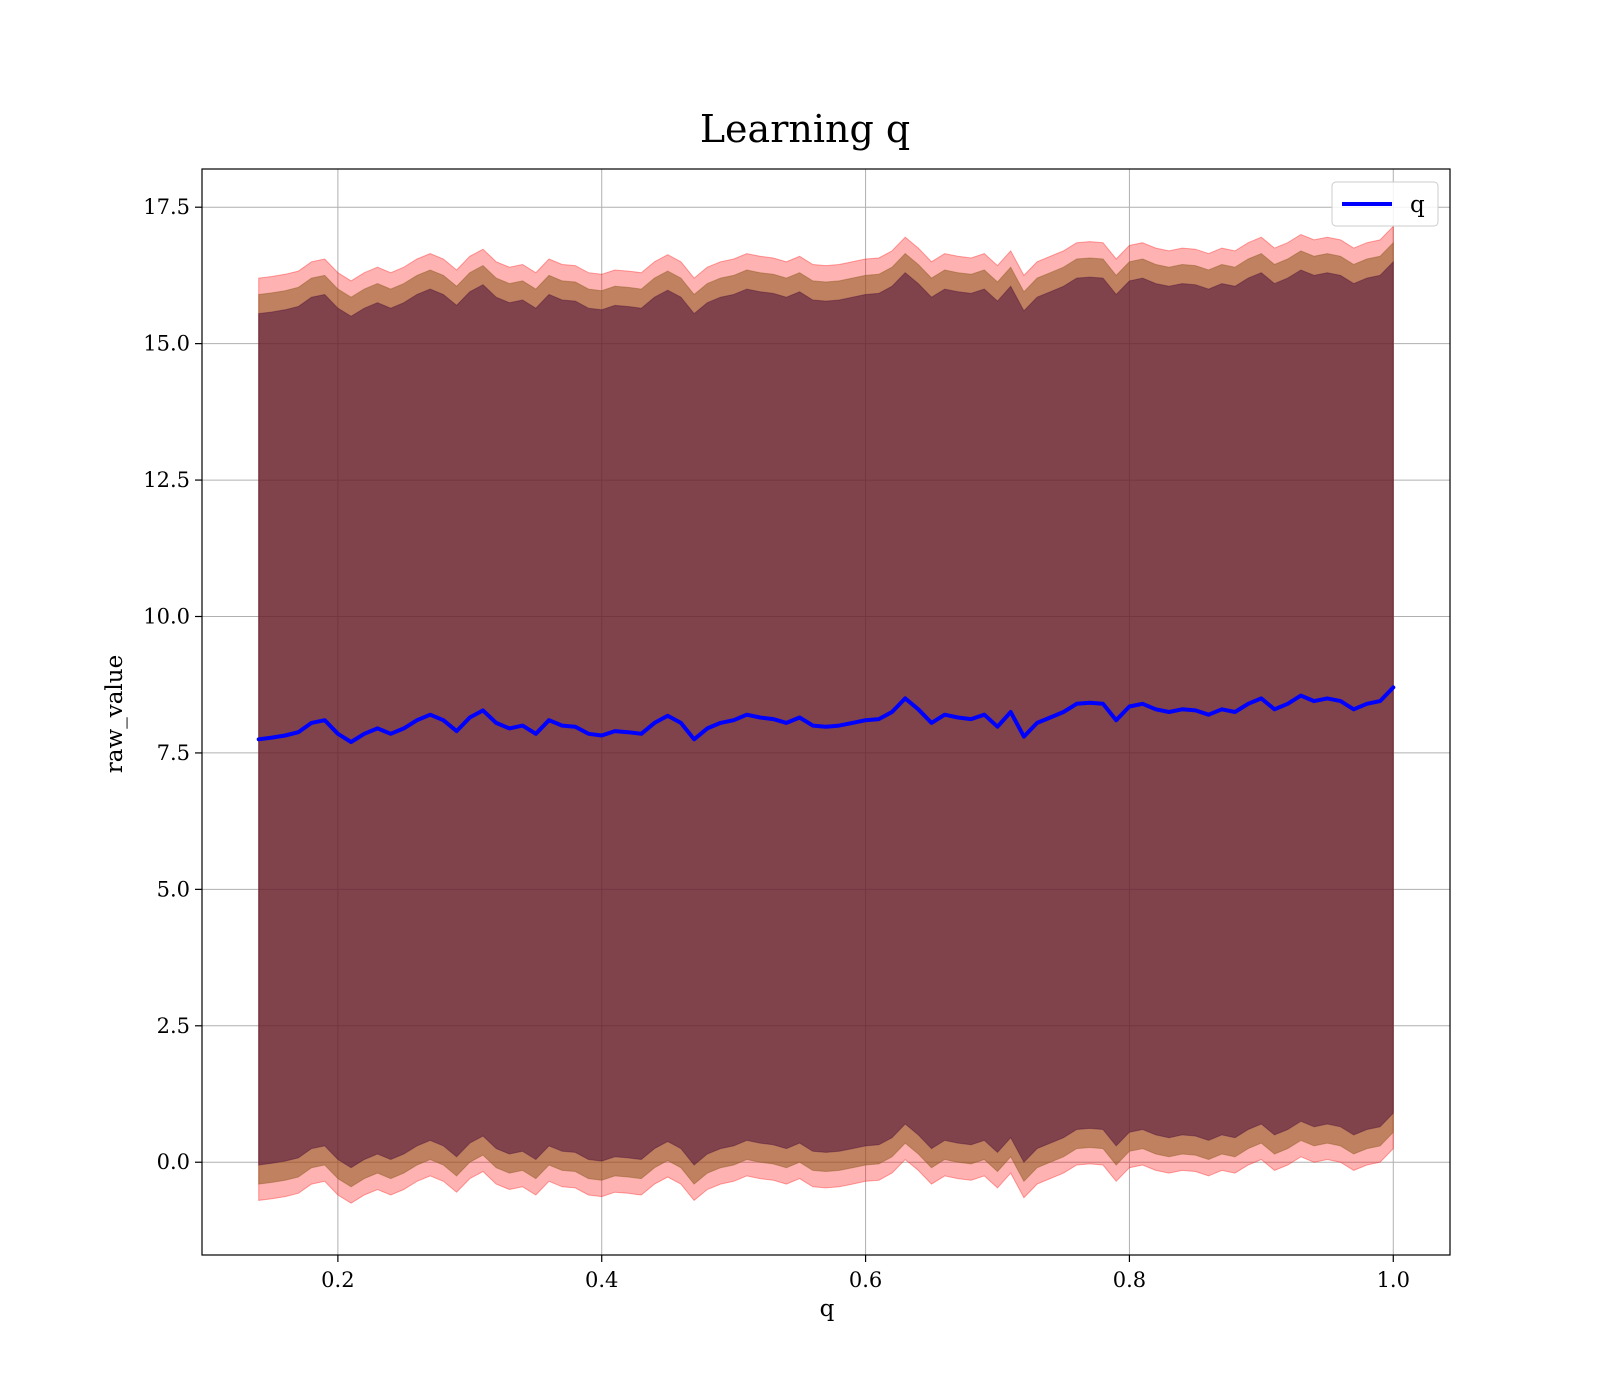 Image resolution: width=1600 pixels, height=1400 pixels. What do you see at coordinates (173, 1162) in the screenshot?
I see `y-tick-label-0: 0.0` at bounding box center [173, 1162].